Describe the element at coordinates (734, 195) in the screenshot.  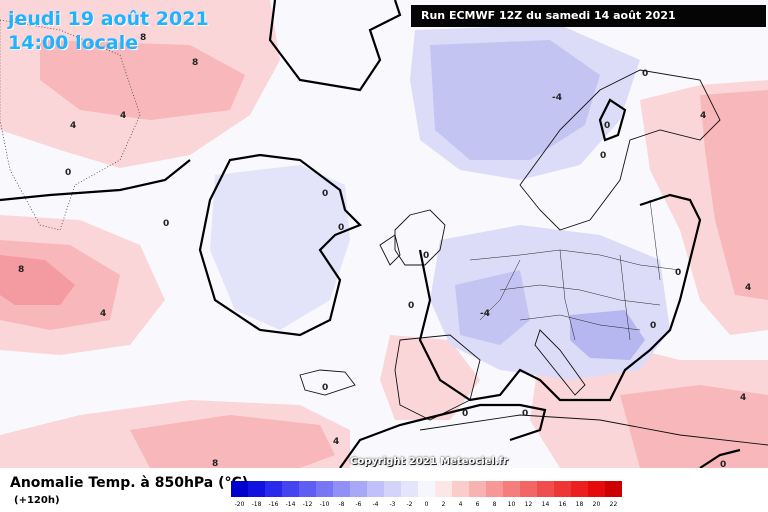
I see `warm-anomaly-russia-core` at that location.